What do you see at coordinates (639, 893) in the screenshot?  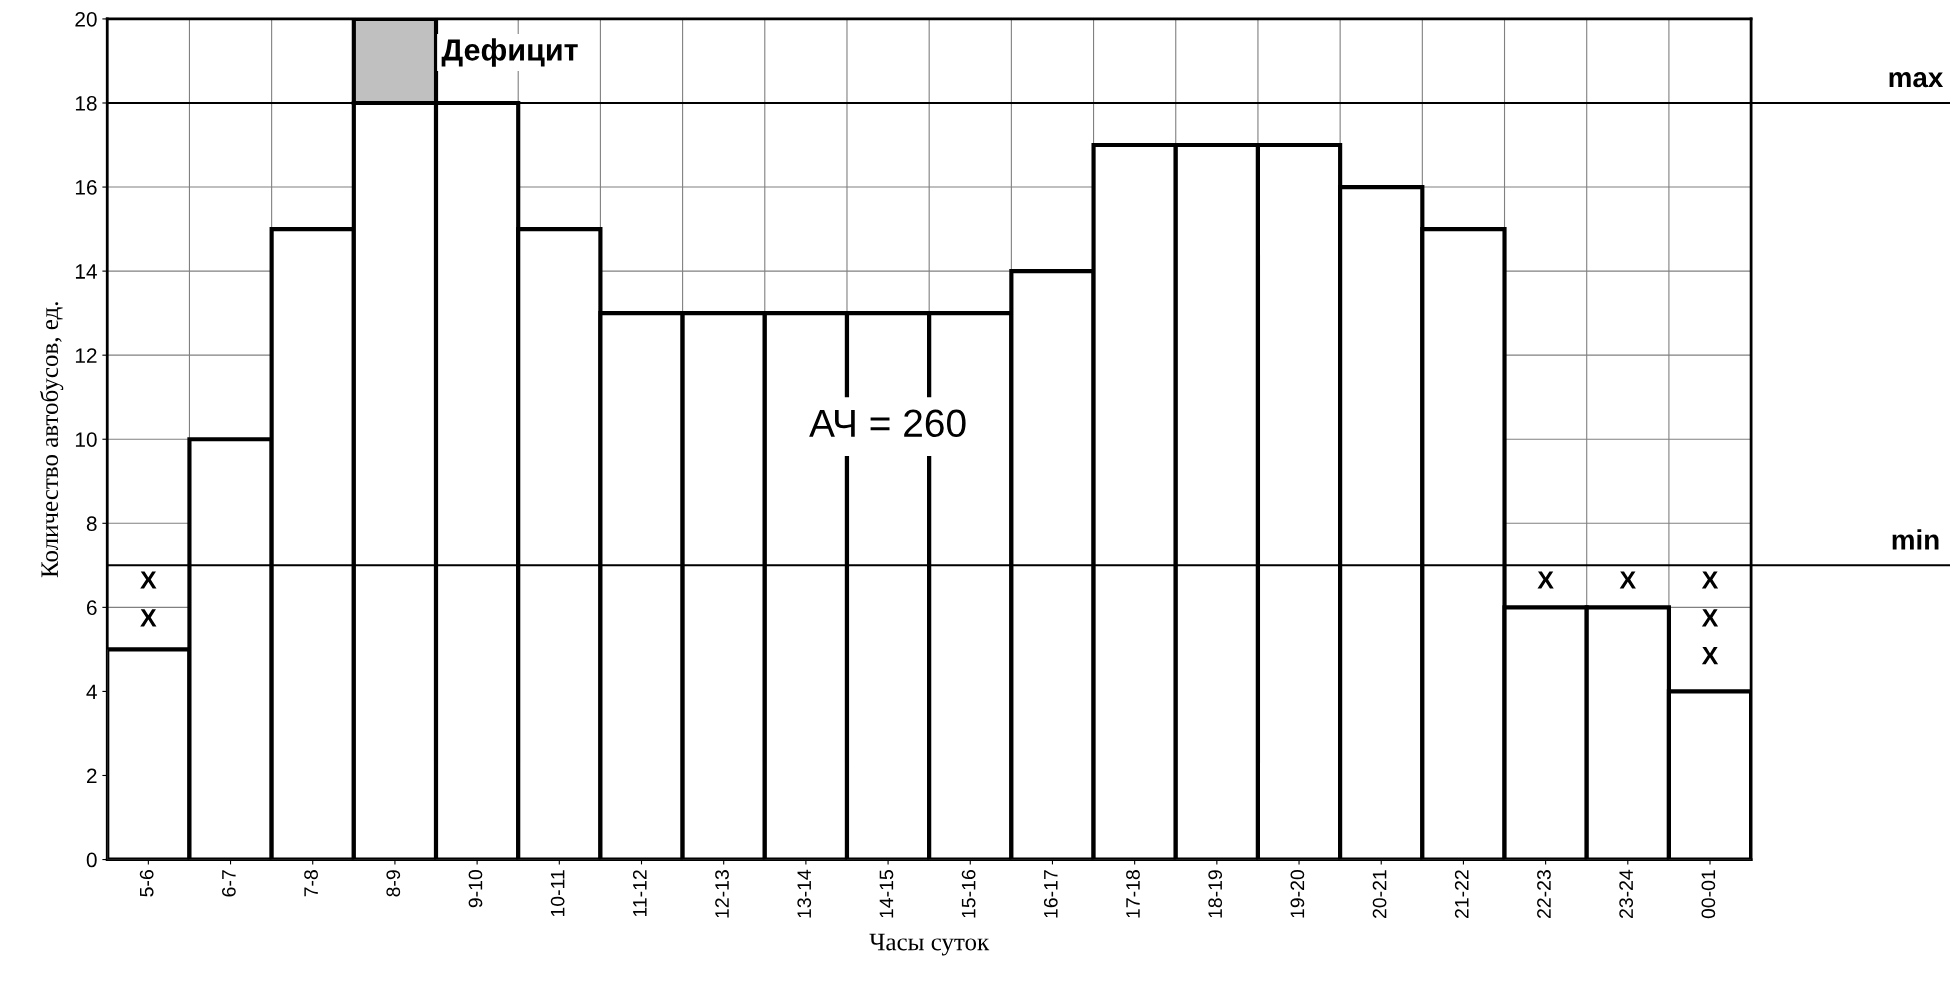 I see `x-tick-label: 11-12` at bounding box center [639, 893].